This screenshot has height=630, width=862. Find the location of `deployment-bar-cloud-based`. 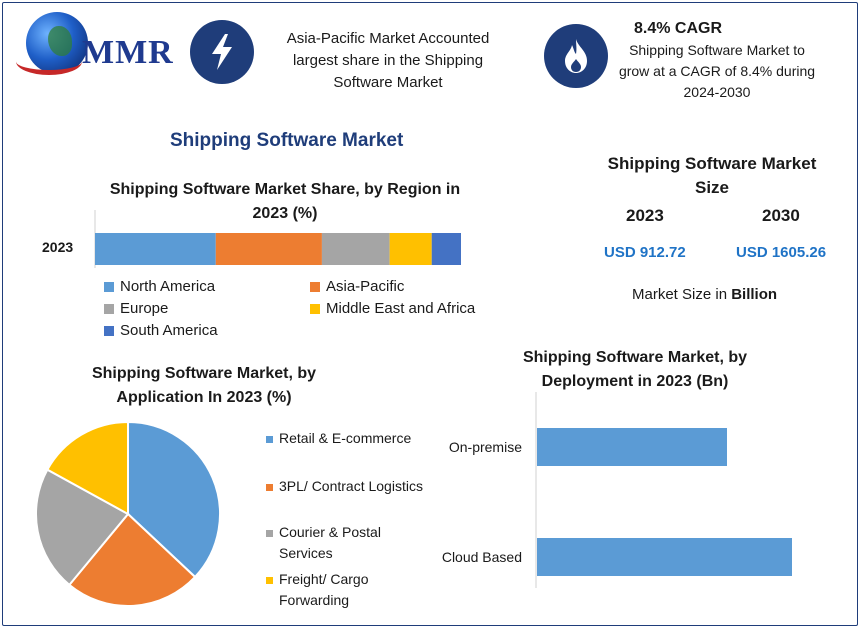

deployment-bar-cloud-based is located at coordinates (664, 557).